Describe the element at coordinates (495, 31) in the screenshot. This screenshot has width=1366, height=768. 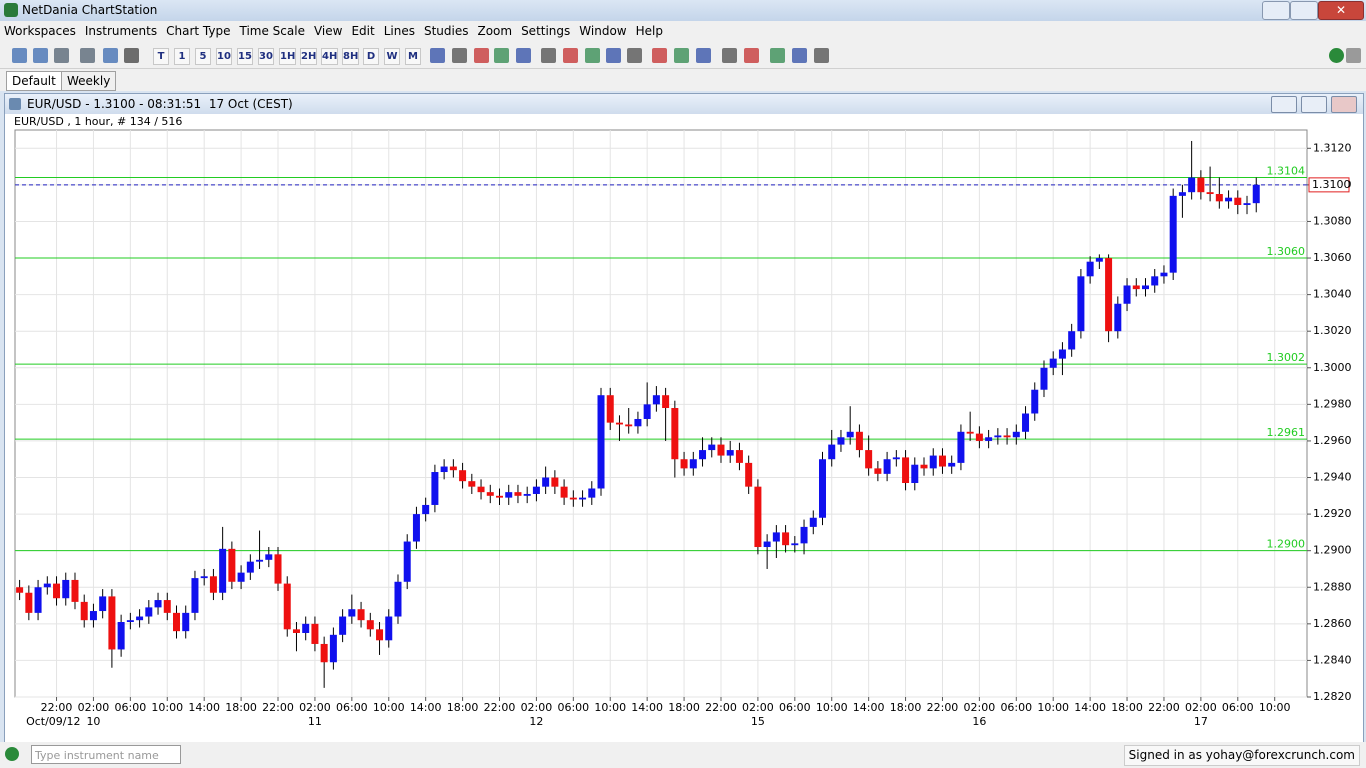
I see `menu-item: Zoom` at that location.